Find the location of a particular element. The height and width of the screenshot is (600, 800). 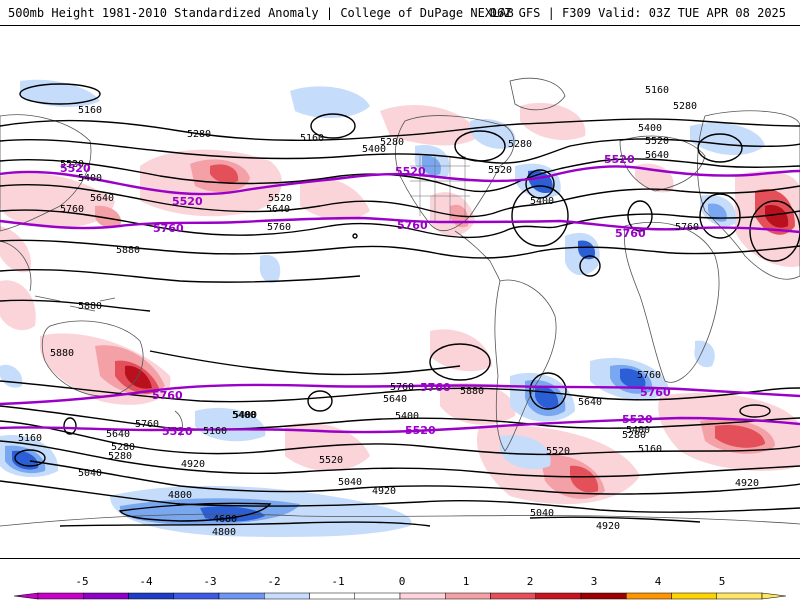

continent-europe is located at coordinates (662, 163).